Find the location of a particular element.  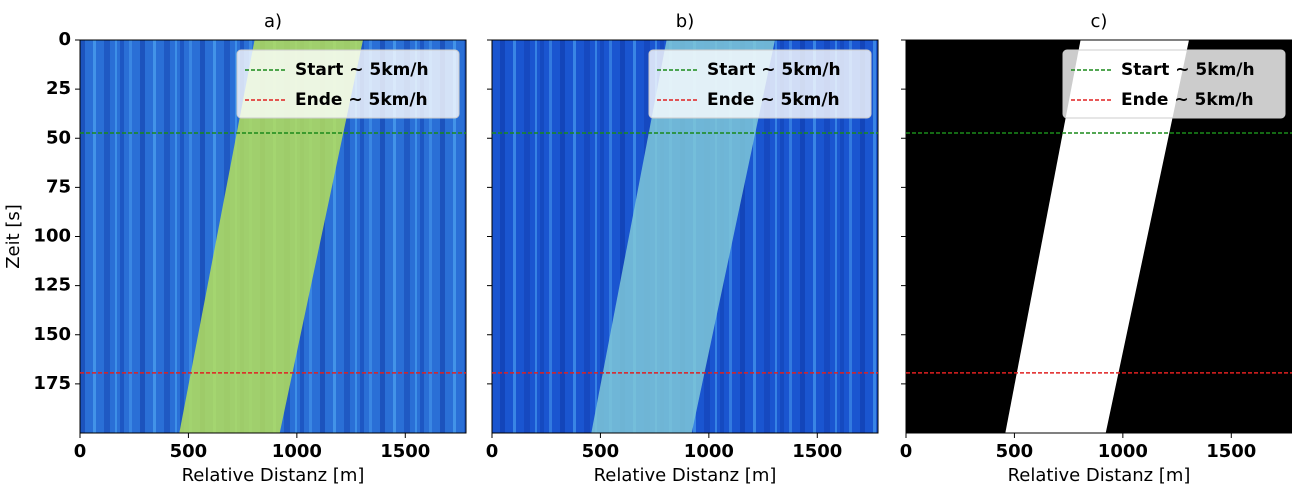

y-tick-label: 75 is located at coordinates (58, 186).